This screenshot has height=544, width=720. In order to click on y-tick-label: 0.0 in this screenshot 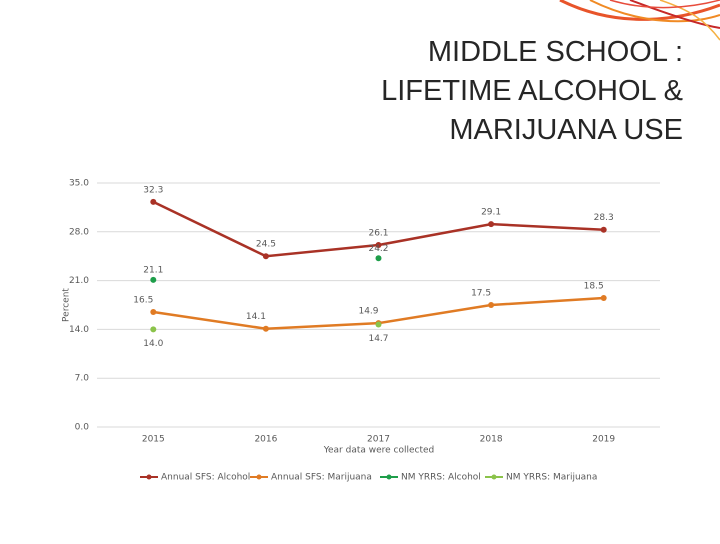, I will do `click(82, 428)`.